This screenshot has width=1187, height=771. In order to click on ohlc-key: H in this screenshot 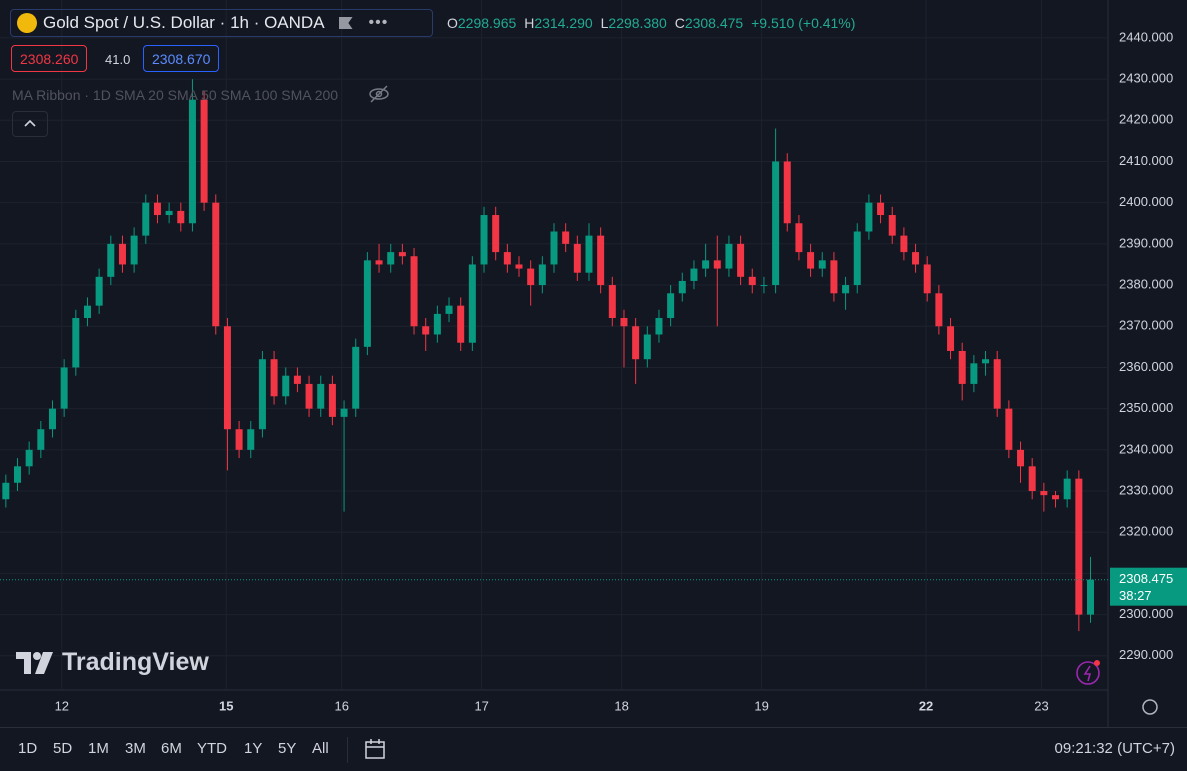, I will do `click(529, 23)`.